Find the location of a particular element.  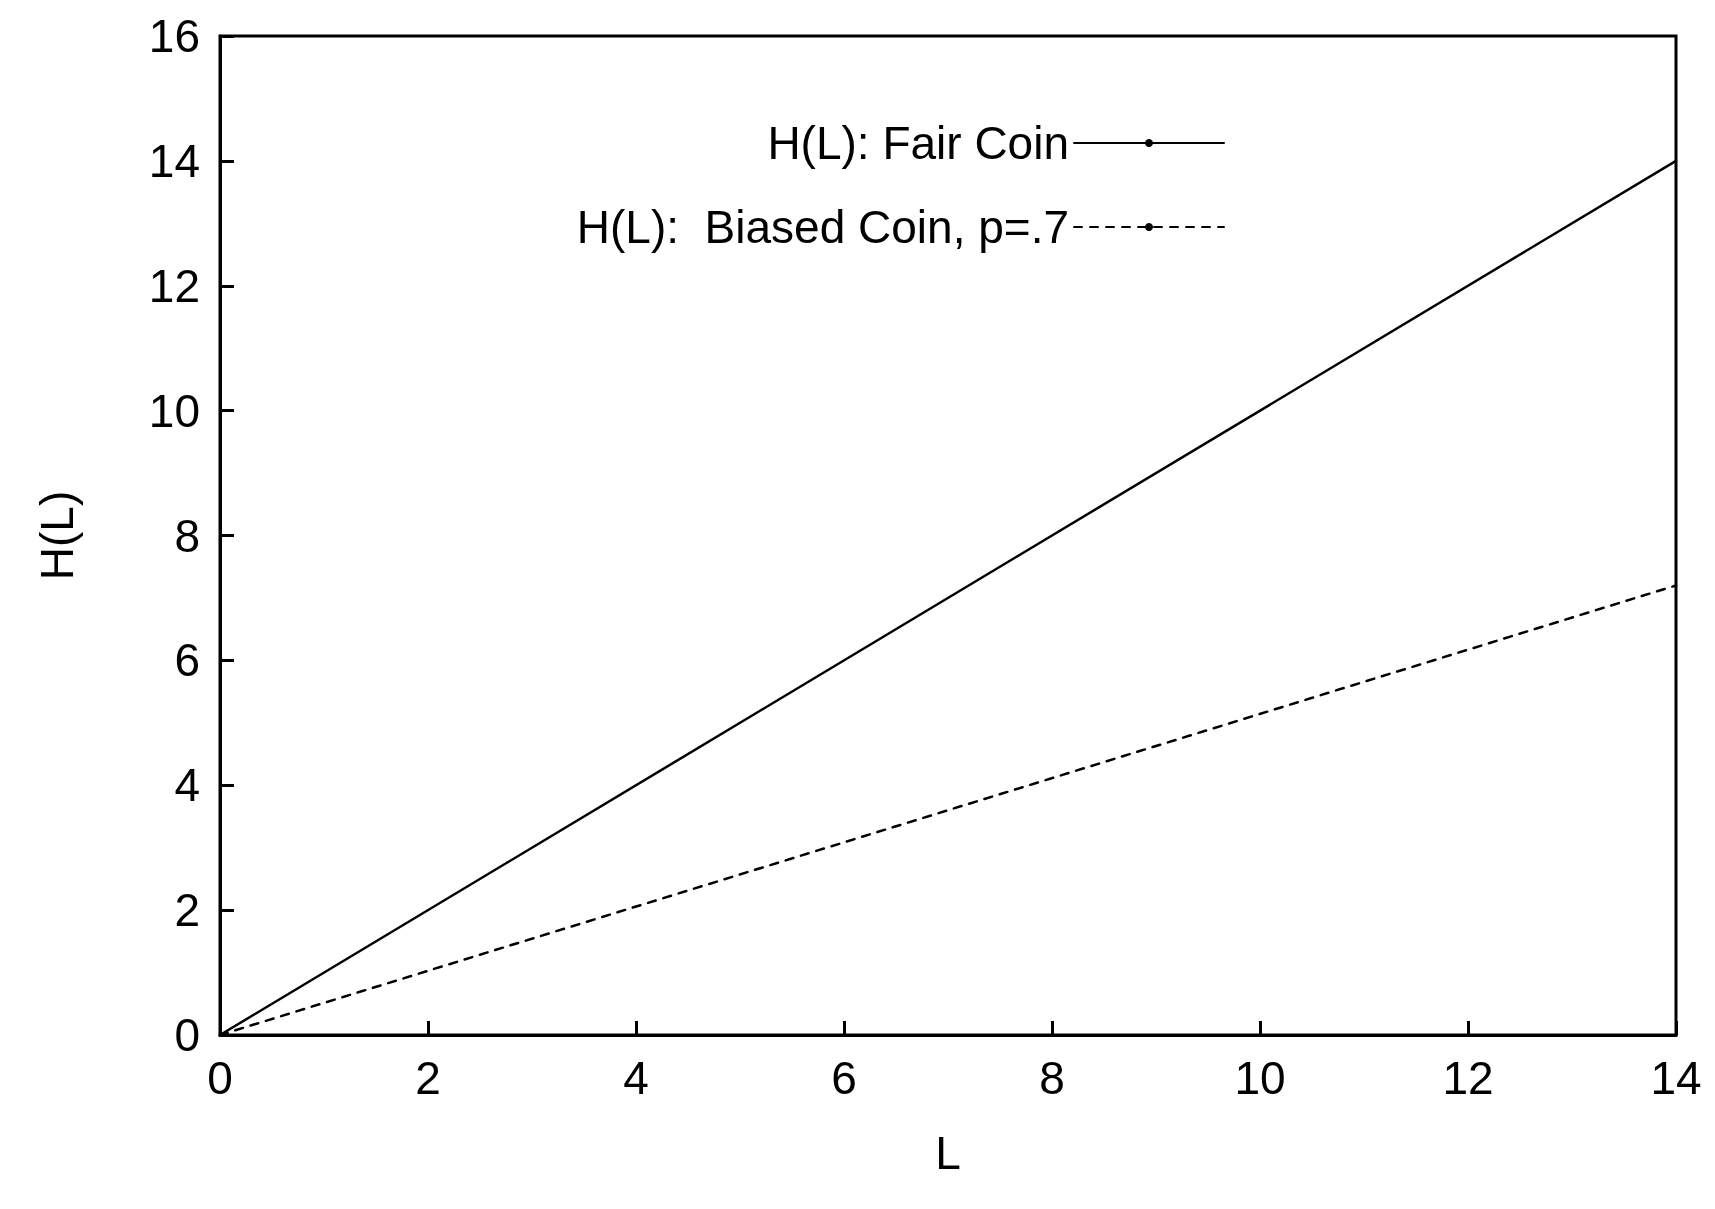

y-tick-label: 10 is located at coordinates (174, 410).